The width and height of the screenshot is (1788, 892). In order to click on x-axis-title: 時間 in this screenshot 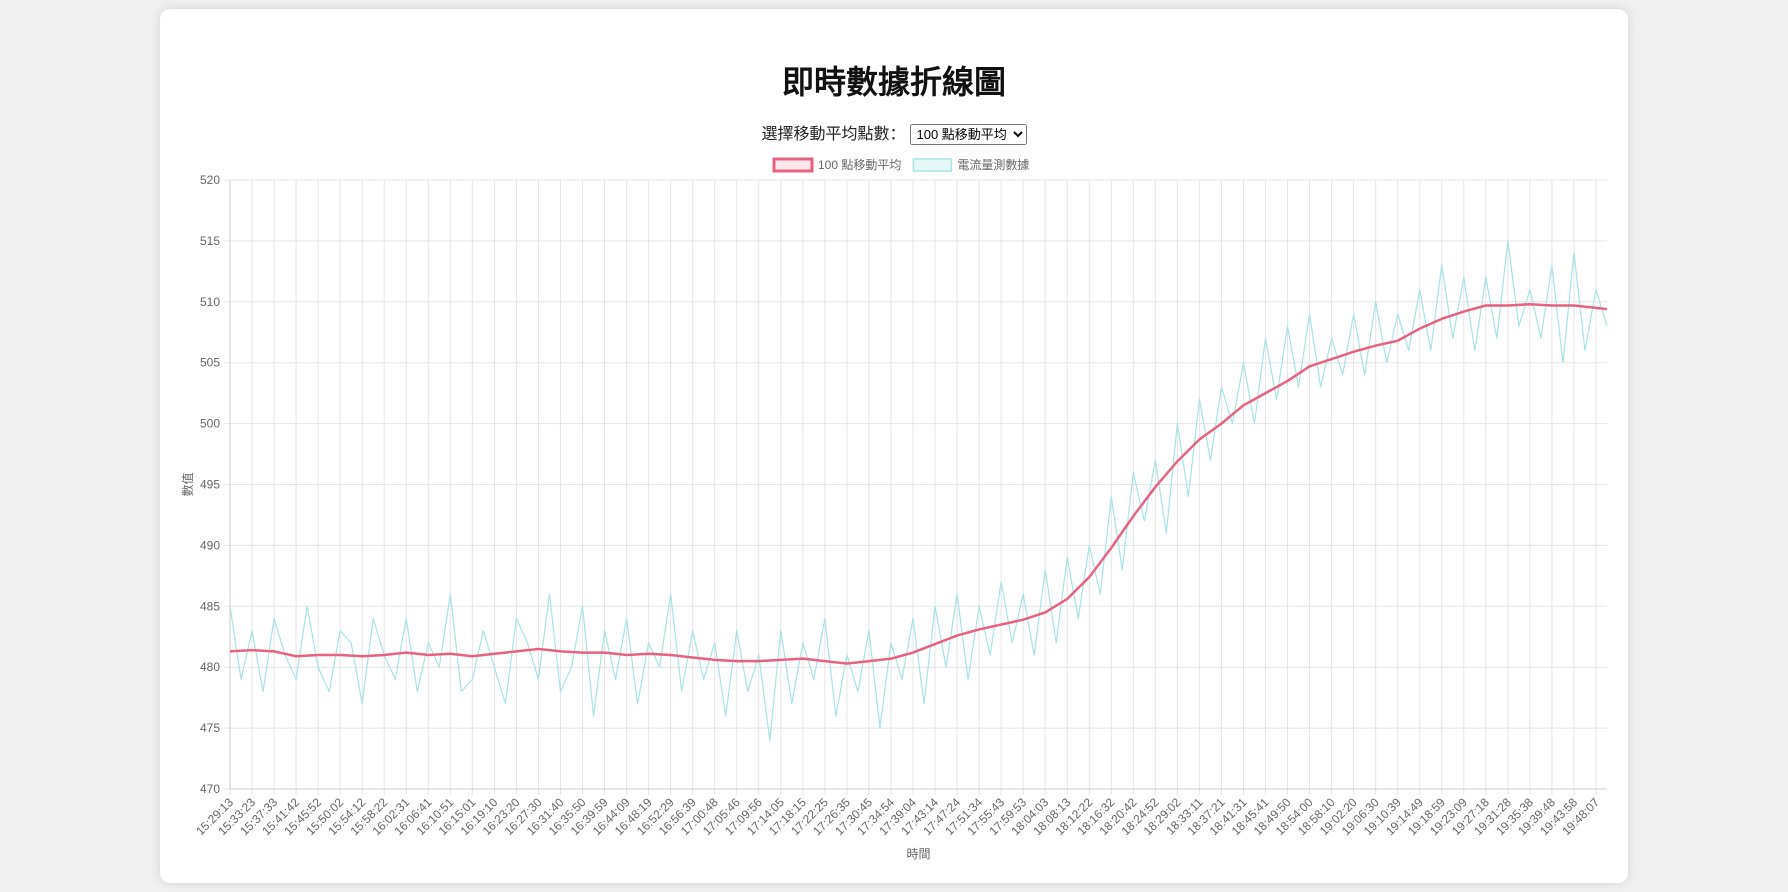, I will do `click(918, 854)`.